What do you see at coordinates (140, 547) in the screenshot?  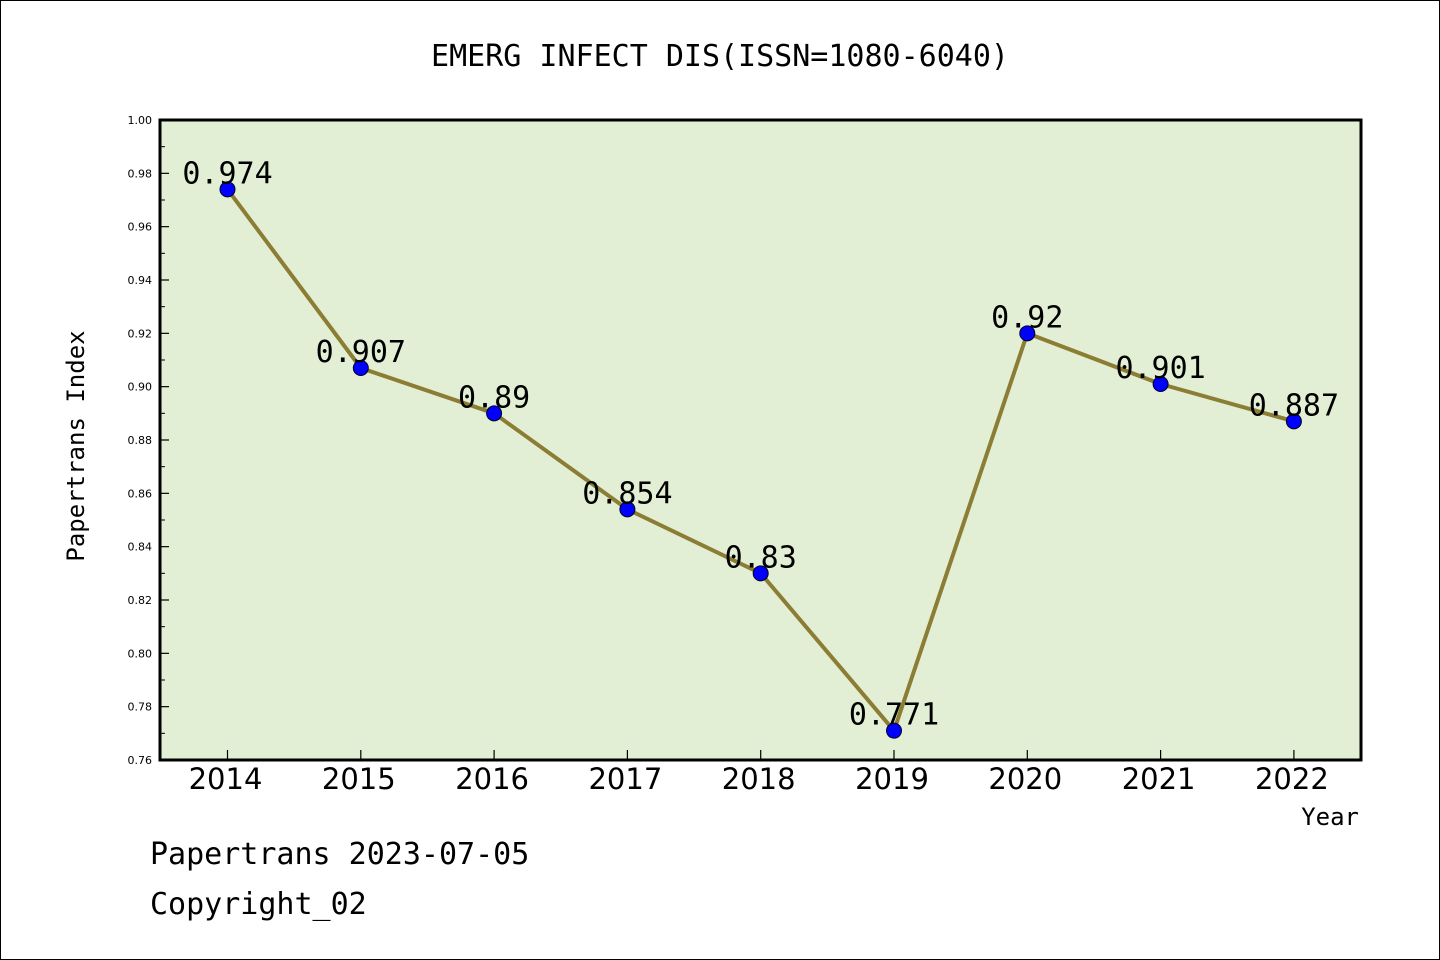 I see `y-tick-label: 0.84` at bounding box center [140, 547].